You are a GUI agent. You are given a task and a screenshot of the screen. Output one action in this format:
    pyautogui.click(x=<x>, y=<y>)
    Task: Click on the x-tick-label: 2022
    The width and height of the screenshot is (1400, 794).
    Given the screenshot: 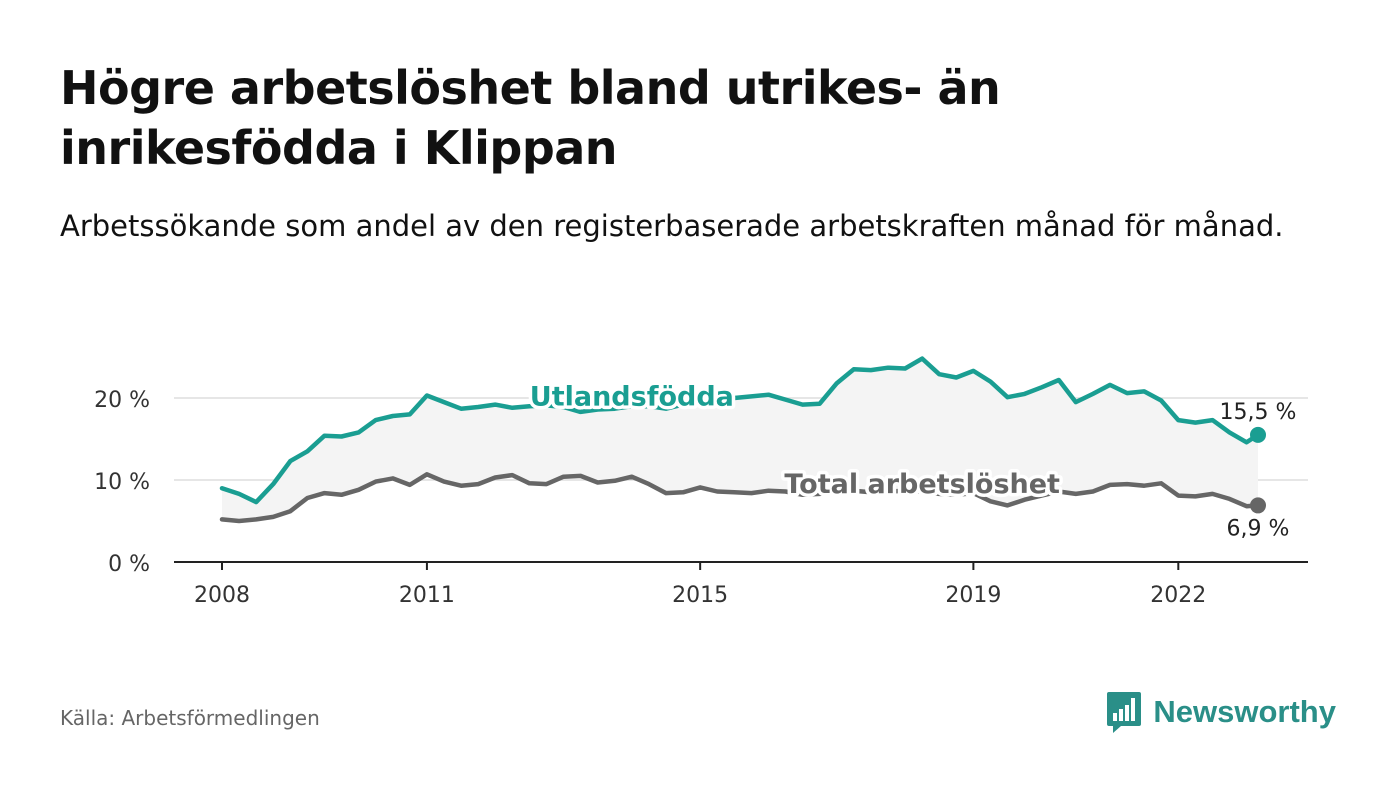 What is the action you would take?
    pyautogui.click(x=1178, y=595)
    